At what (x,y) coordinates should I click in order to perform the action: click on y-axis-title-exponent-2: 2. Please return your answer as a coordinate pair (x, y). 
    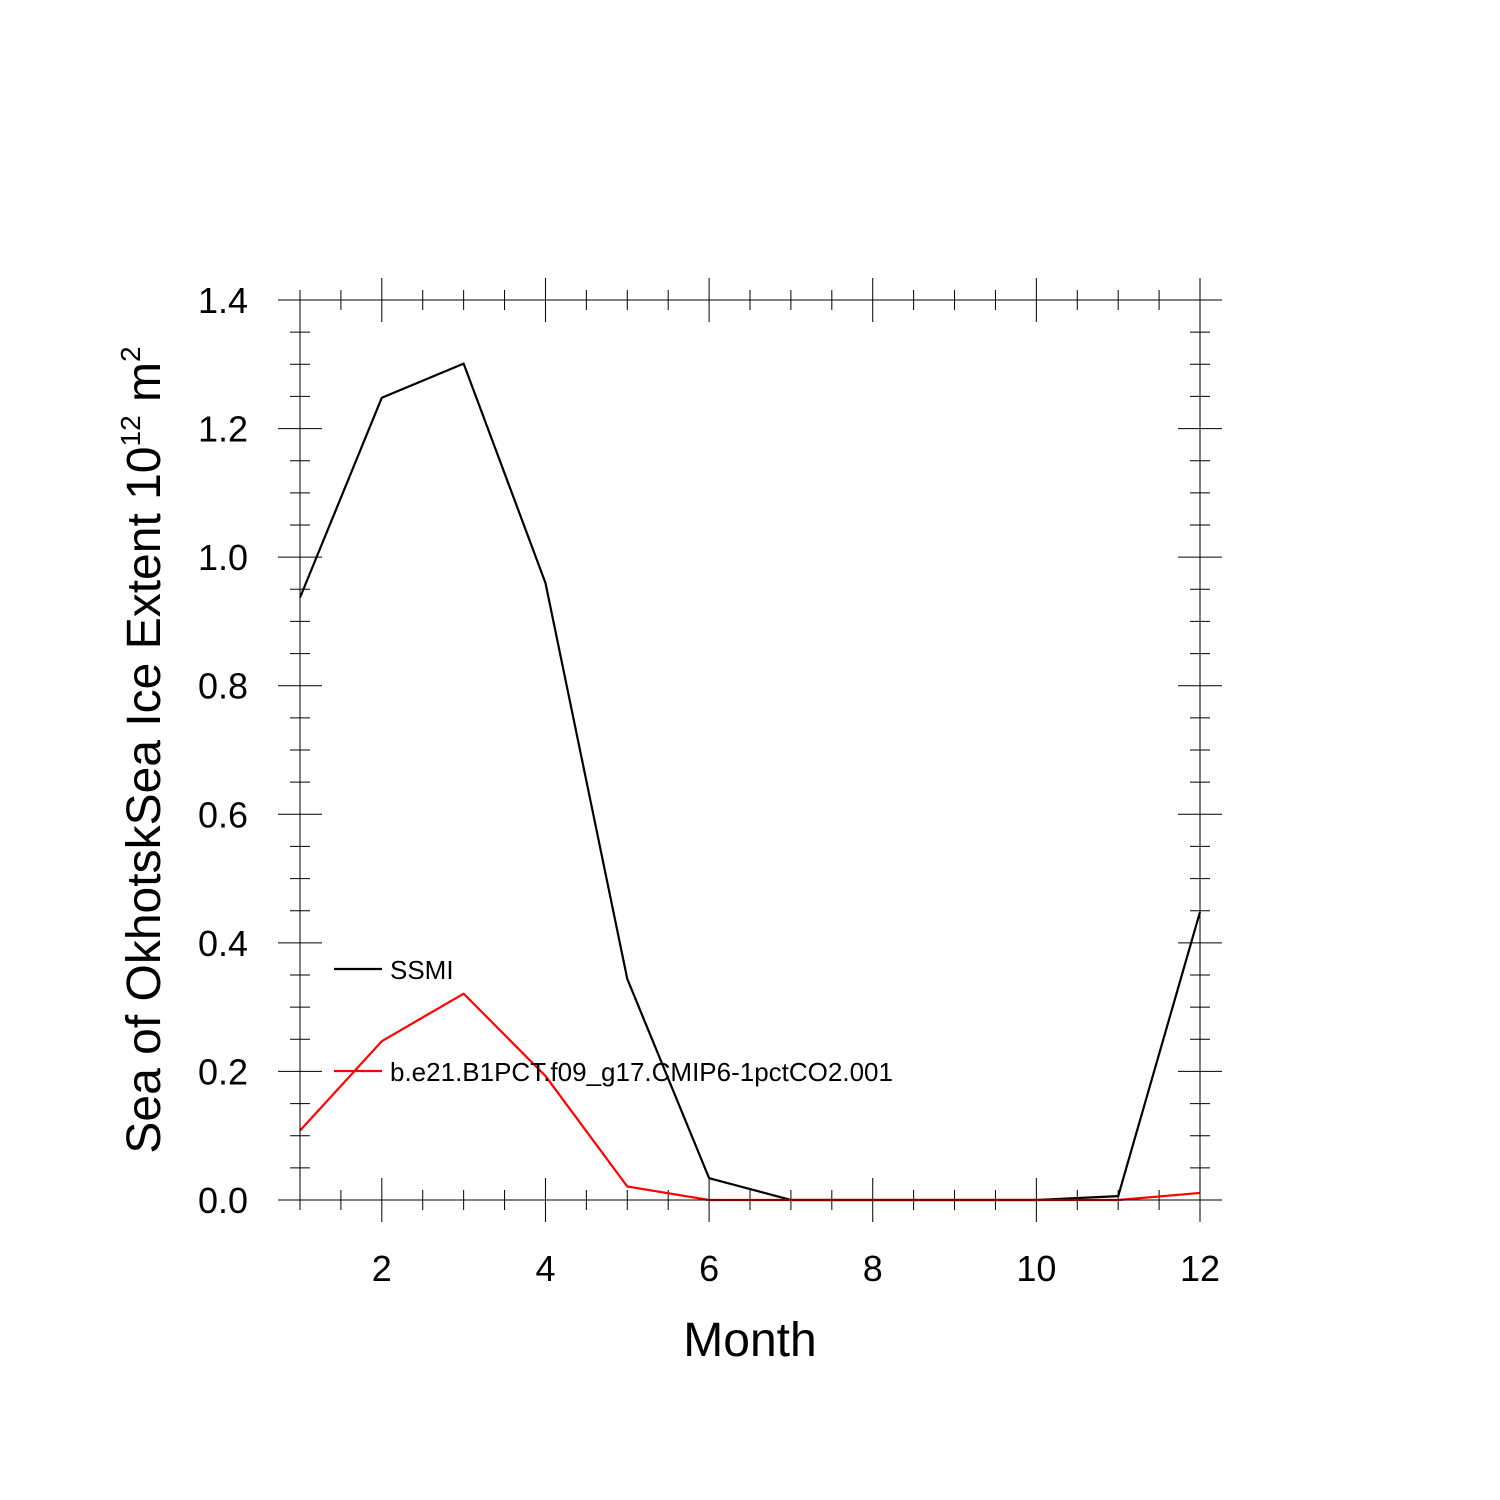
    Looking at the image, I should click on (130, 354).